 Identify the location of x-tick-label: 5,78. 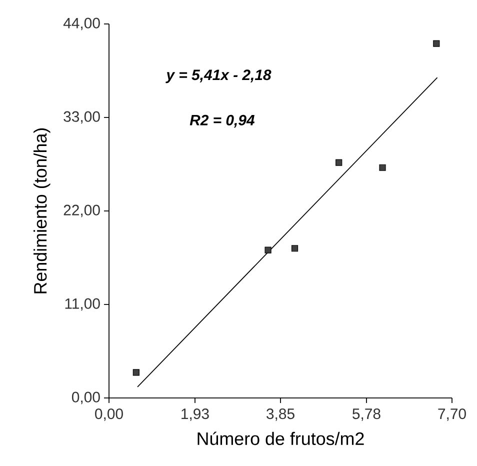
(366, 414).